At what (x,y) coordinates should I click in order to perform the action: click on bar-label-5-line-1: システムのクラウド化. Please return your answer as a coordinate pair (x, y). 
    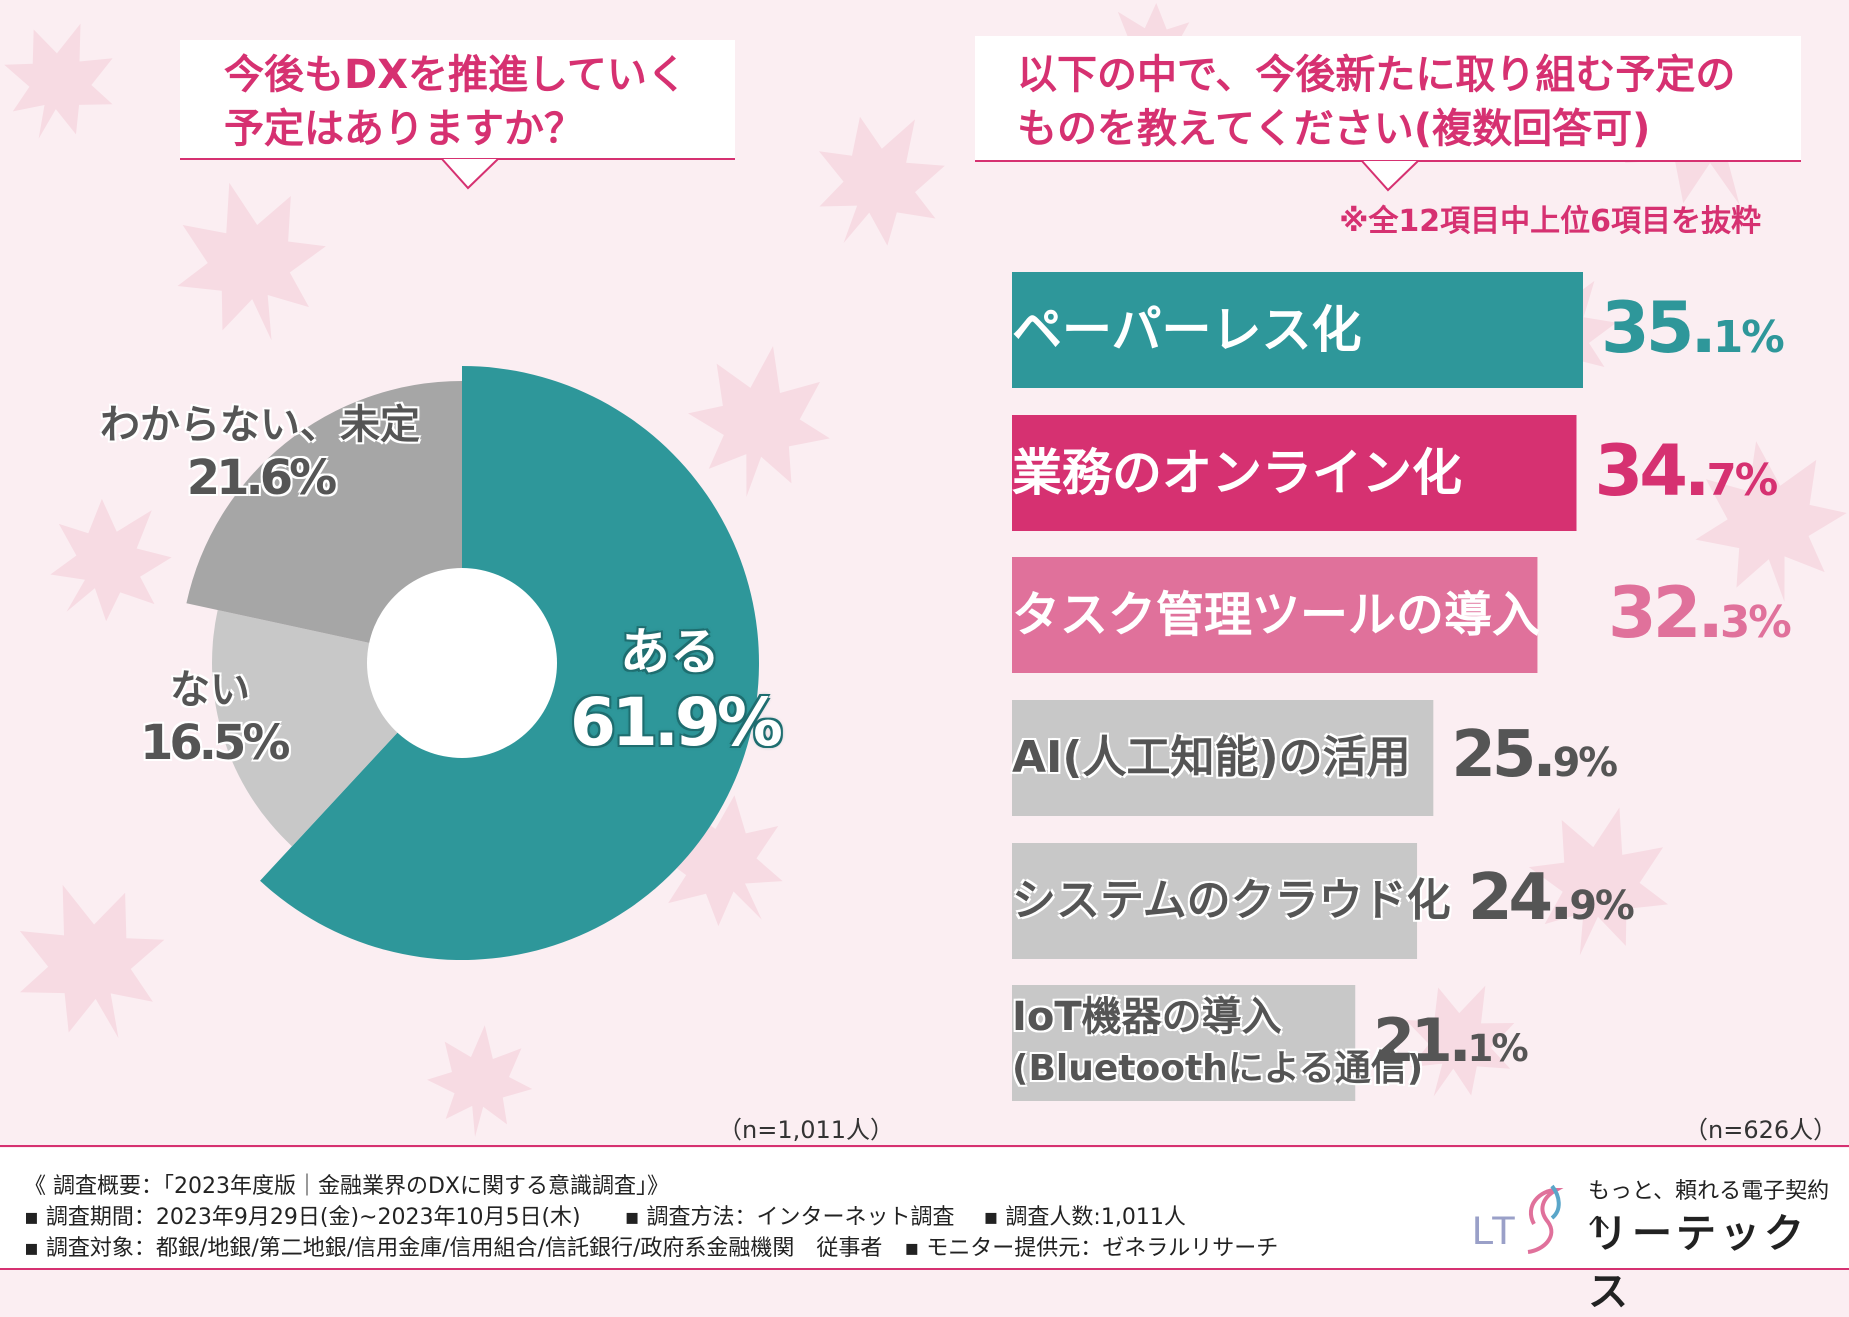
    Looking at the image, I should click on (1231, 900).